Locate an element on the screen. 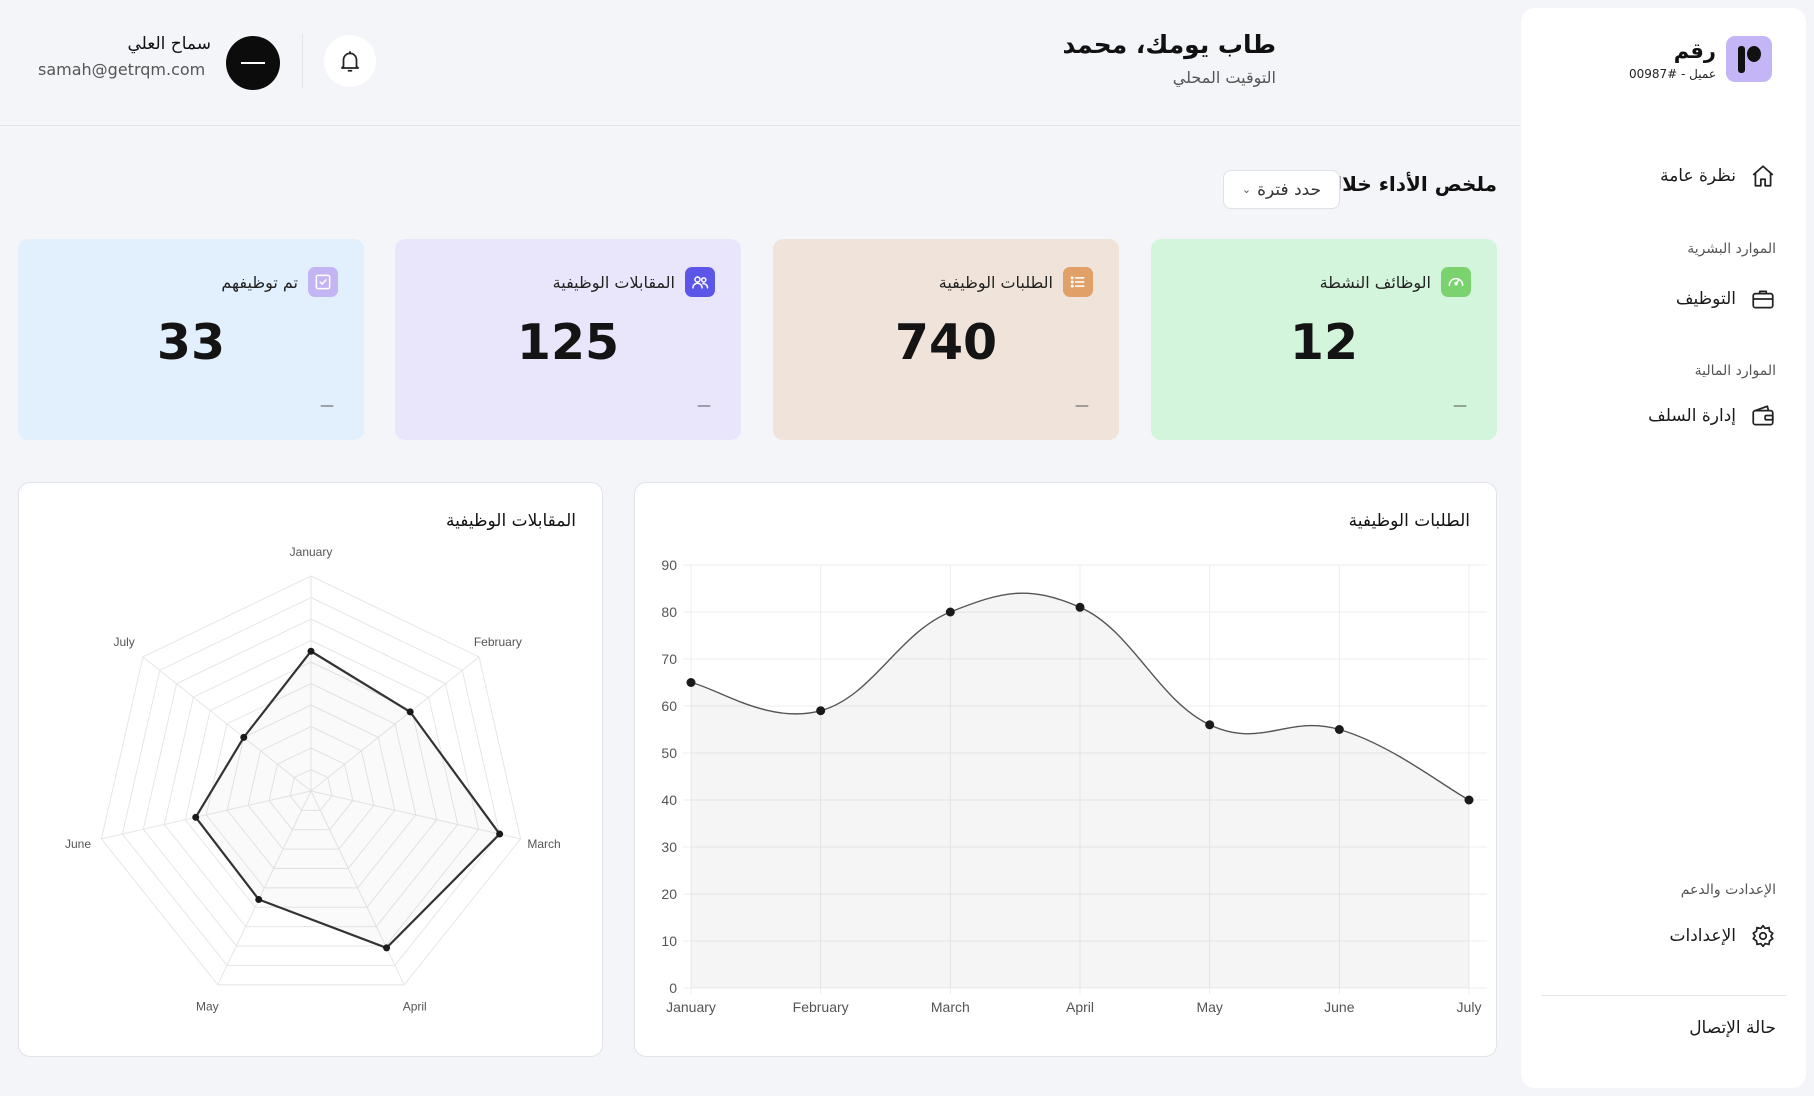 The height and width of the screenshot is (1096, 1814). card-value: 33 is located at coordinates (191, 342).